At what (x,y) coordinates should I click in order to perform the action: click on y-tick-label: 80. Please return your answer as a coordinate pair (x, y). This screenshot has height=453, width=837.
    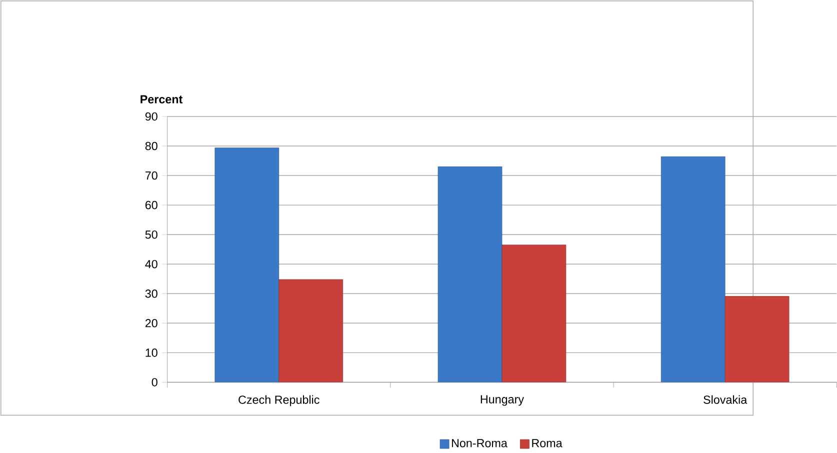
    Looking at the image, I should click on (151, 146).